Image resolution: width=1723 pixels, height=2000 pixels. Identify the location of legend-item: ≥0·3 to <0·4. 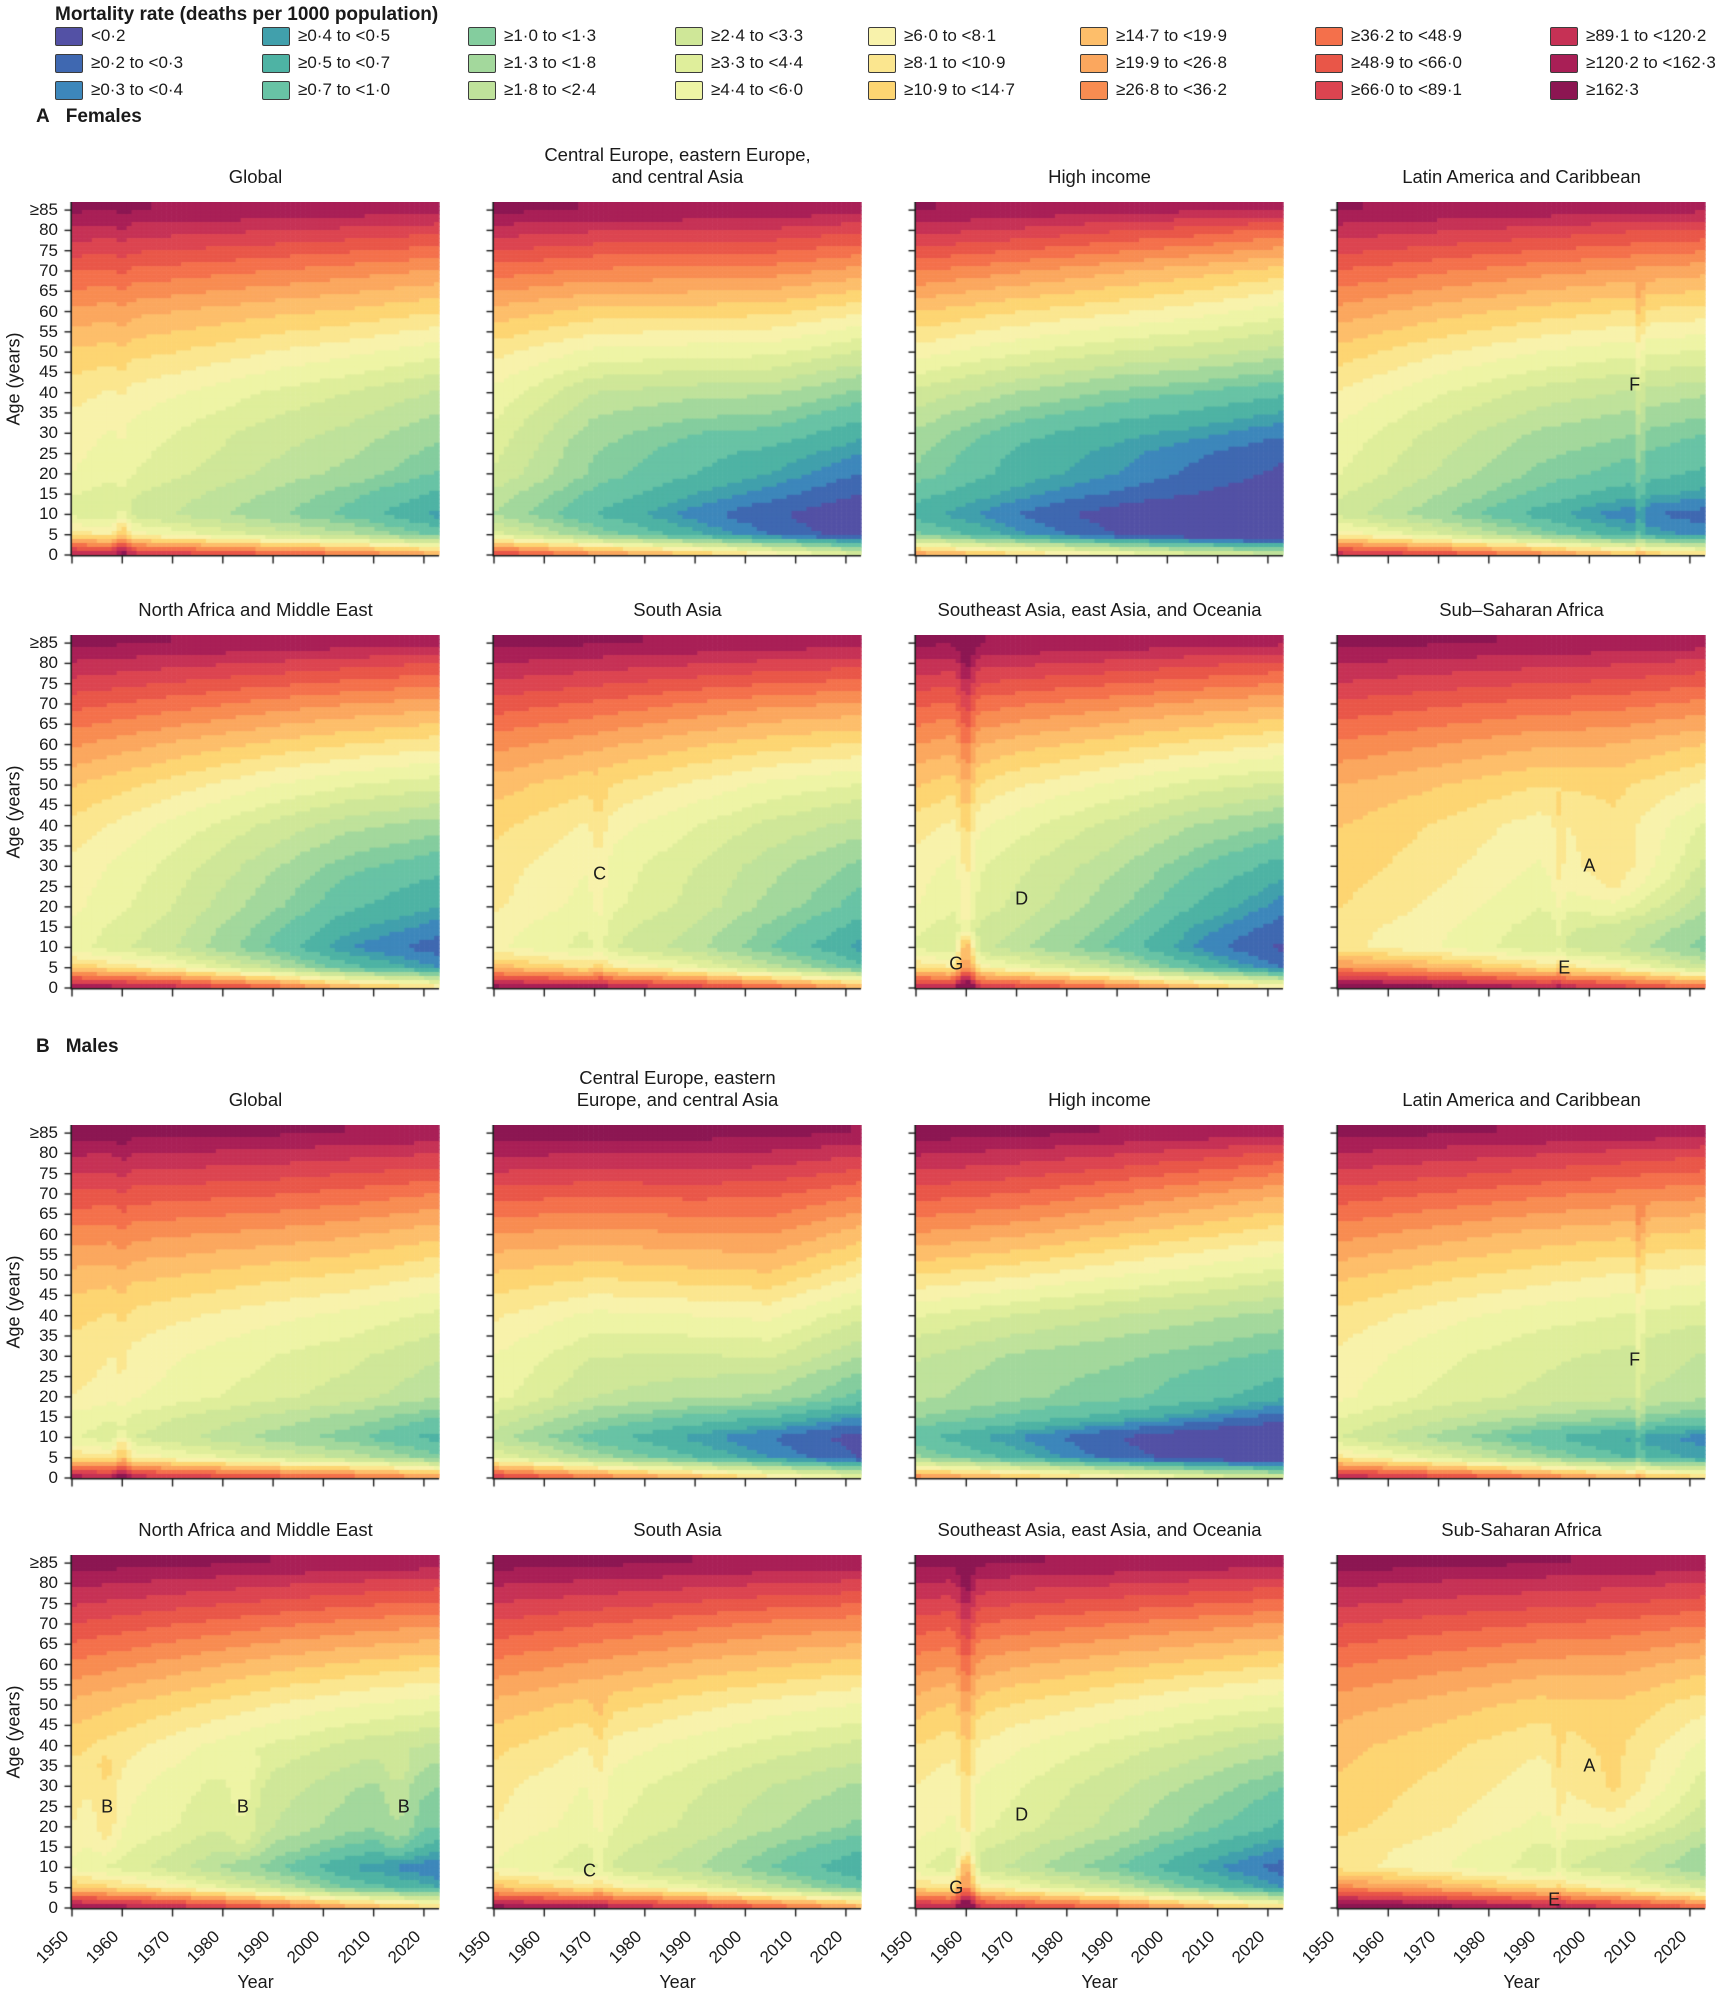
(119, 90).